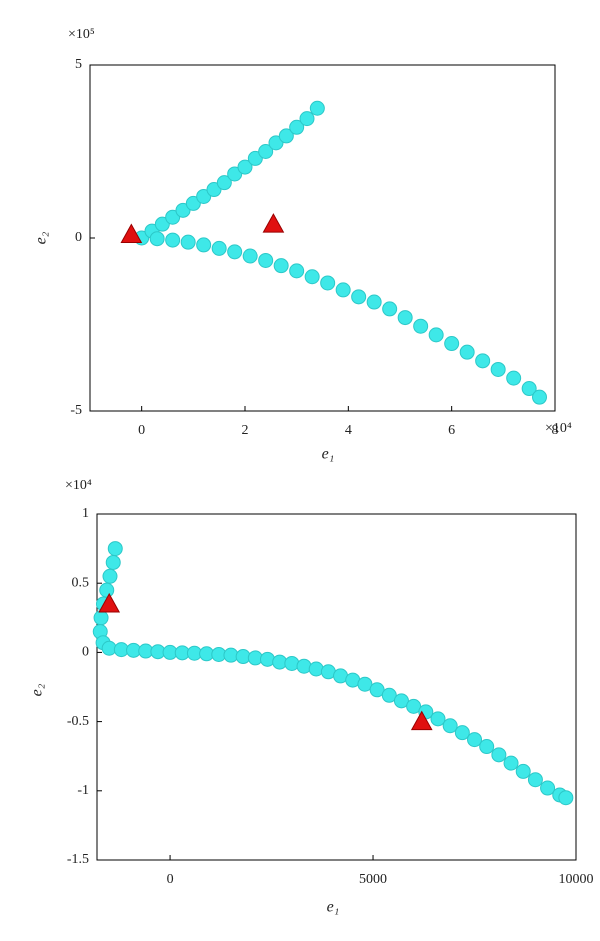 This screenshot has width=600, height=941. I want to click on x-tick-label: 5000, so click(373, 879).